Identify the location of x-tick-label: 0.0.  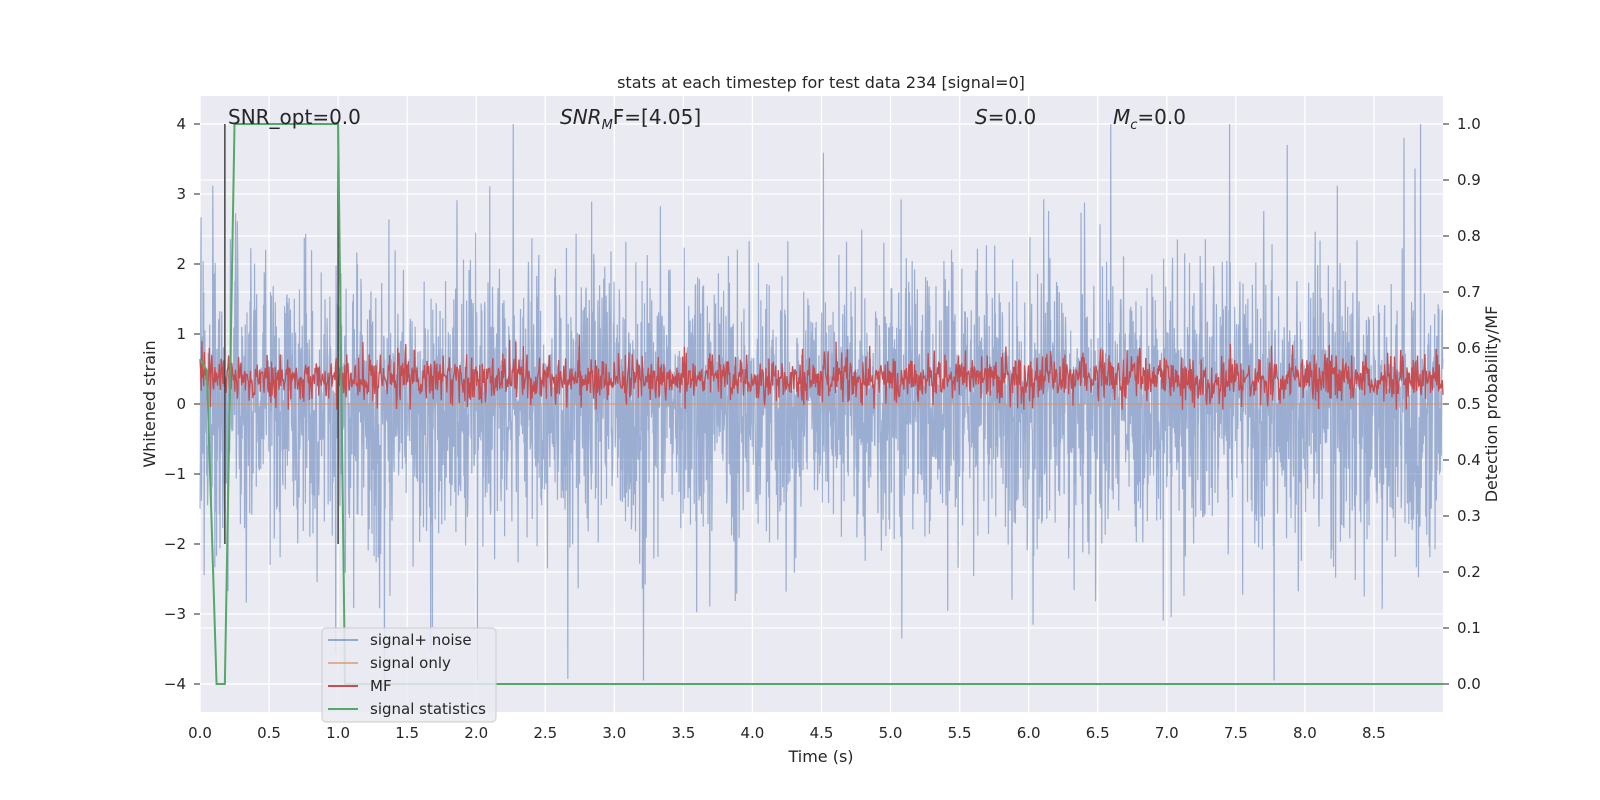
(200, 733).